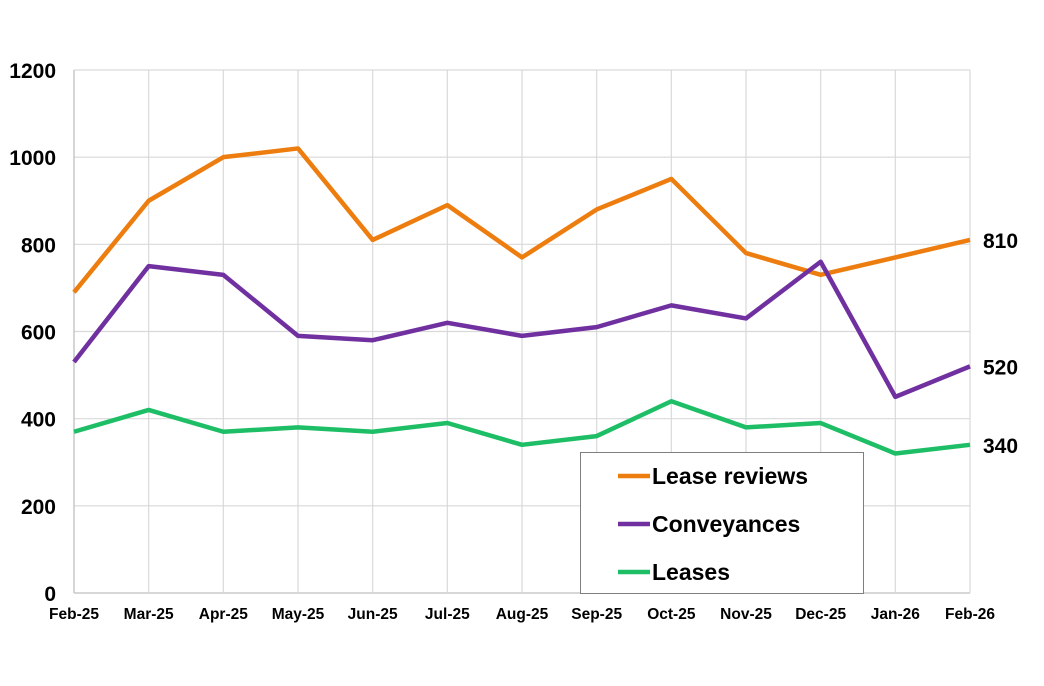  What do you see at coordinates (970, 614) in the screenshot?
I see `x-tick-label: Feb-26` at bounding box center [970, 614].